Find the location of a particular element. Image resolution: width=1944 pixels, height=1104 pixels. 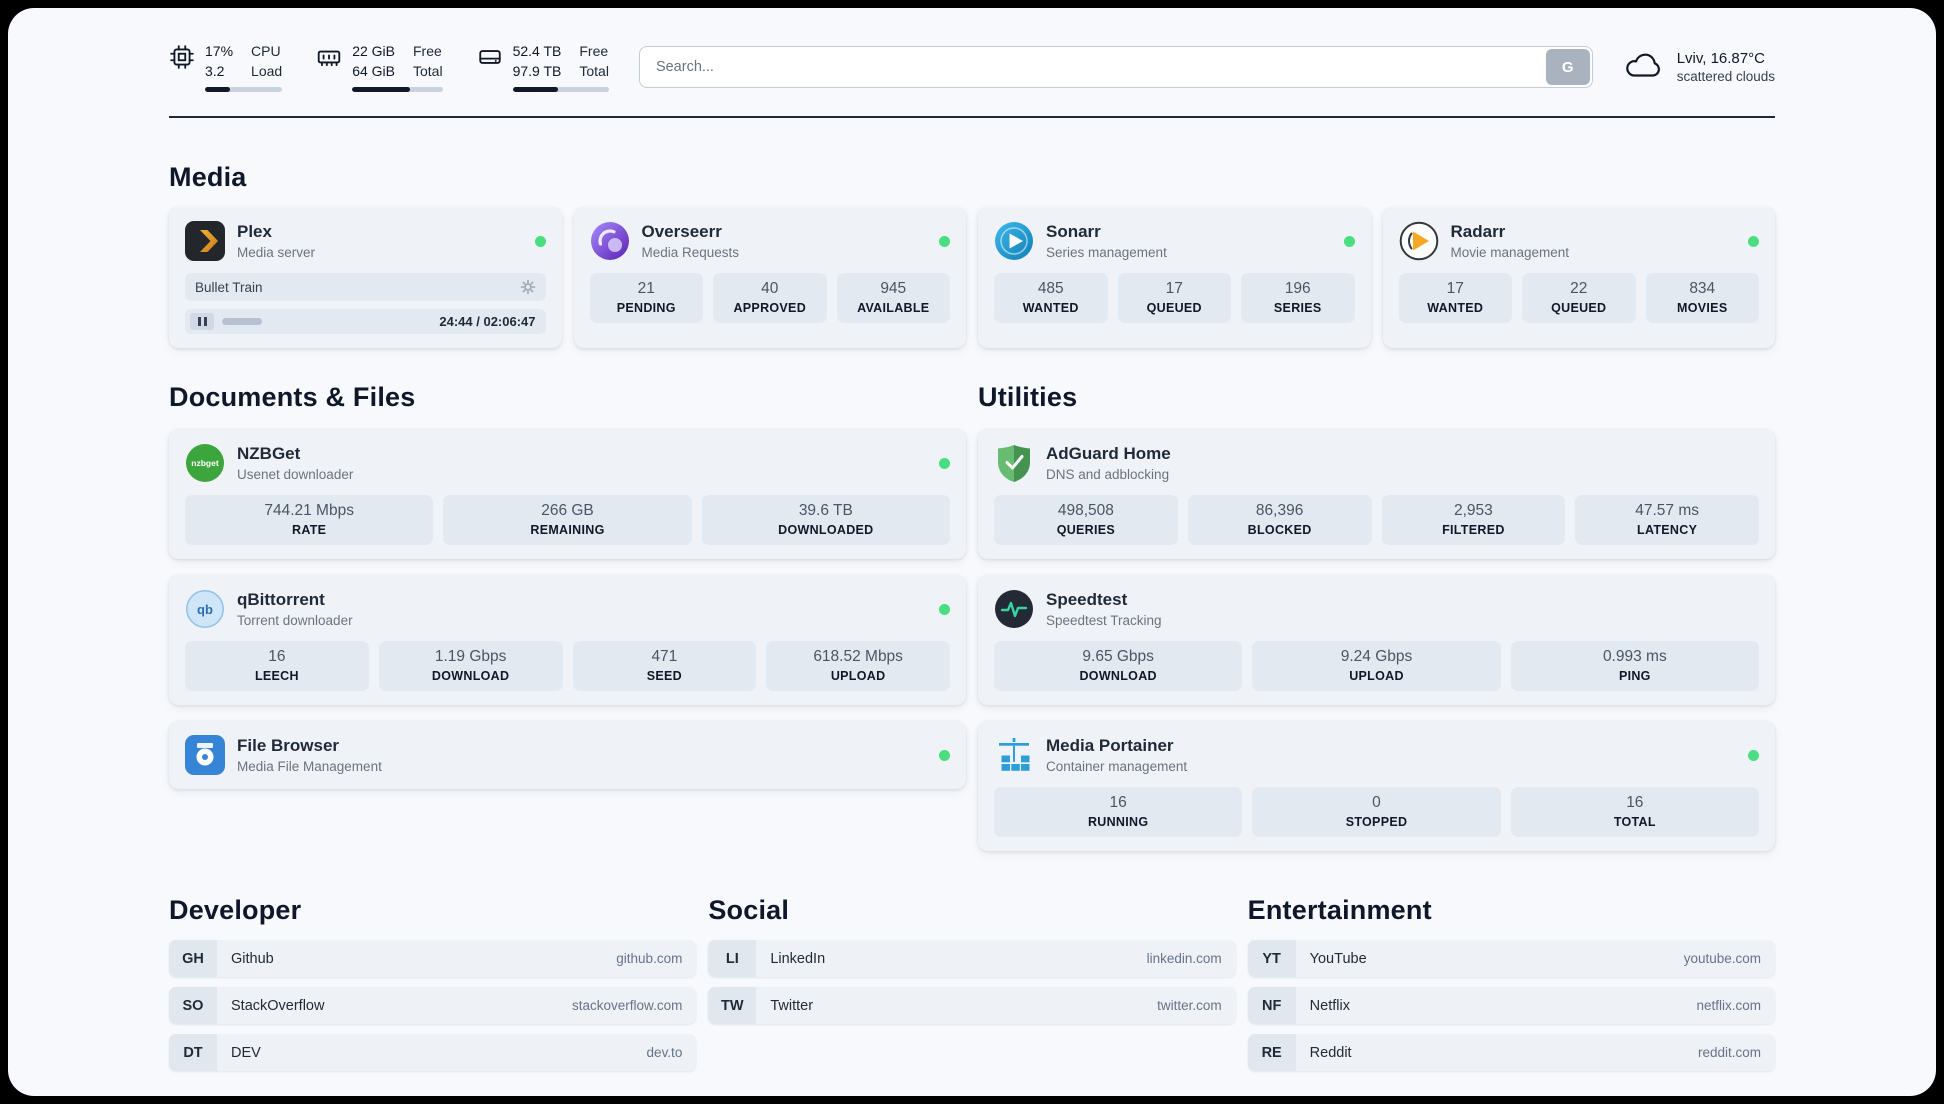

svg-text: nzbget is located at coordinates (205, 463).